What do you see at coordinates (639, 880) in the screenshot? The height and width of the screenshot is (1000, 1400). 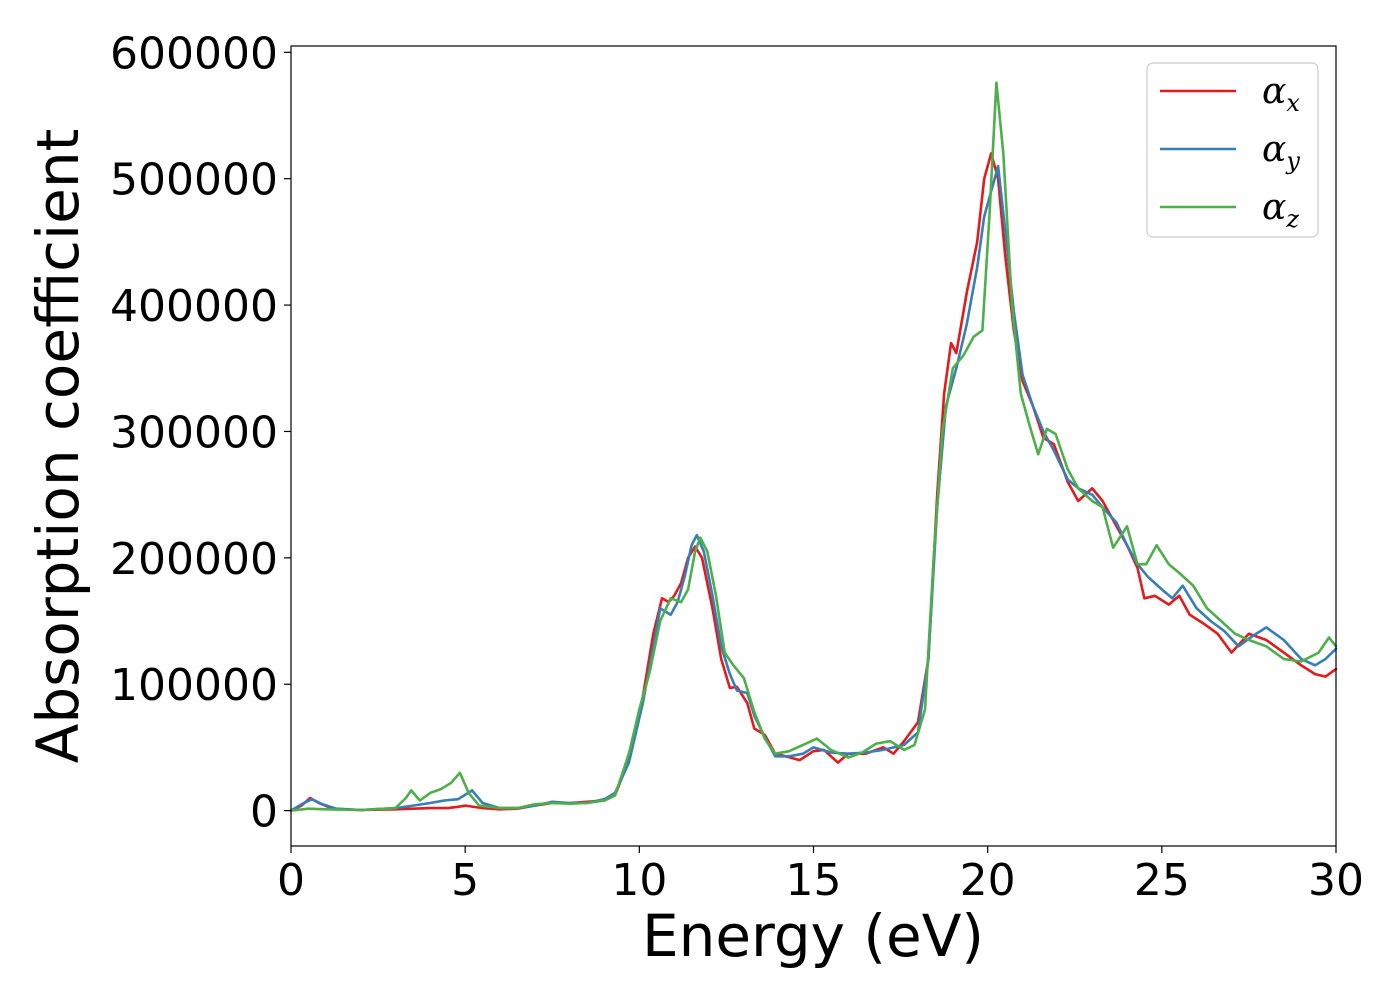 I see `x-tick-label: 10` at bounding box center [639, 880].